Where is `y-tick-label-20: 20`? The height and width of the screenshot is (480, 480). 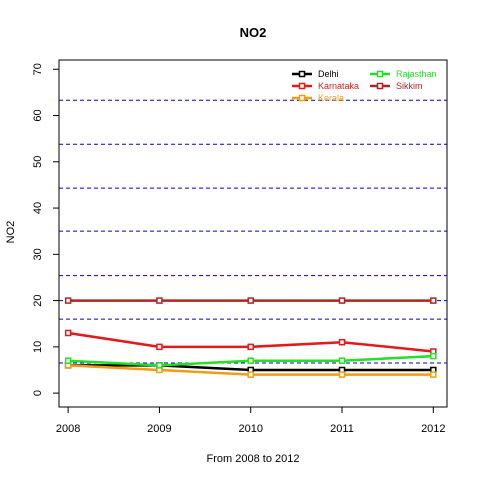
y-tick-label-20: 20 is located at coordinates (38, 300).